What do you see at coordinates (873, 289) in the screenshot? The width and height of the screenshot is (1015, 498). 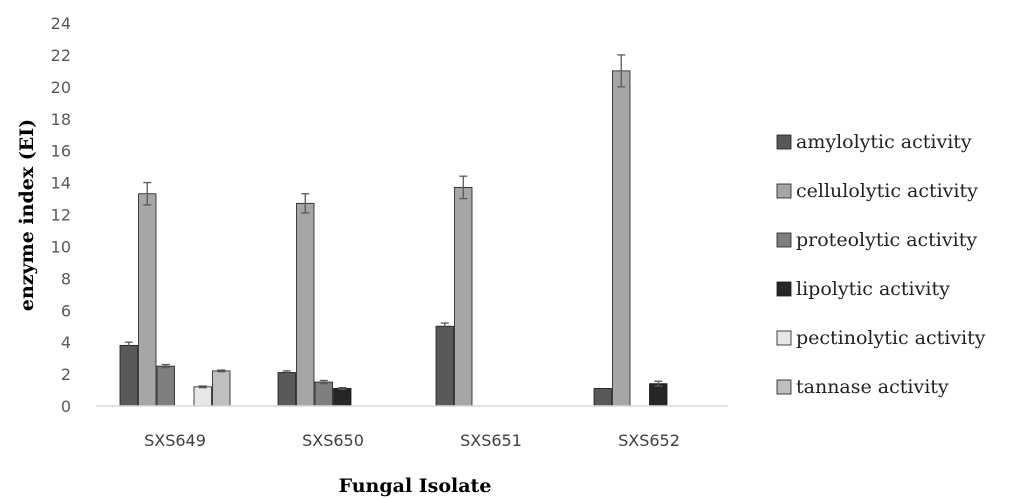 I see `legend-label: lipolytic activity` at bounding box center [873, 289].